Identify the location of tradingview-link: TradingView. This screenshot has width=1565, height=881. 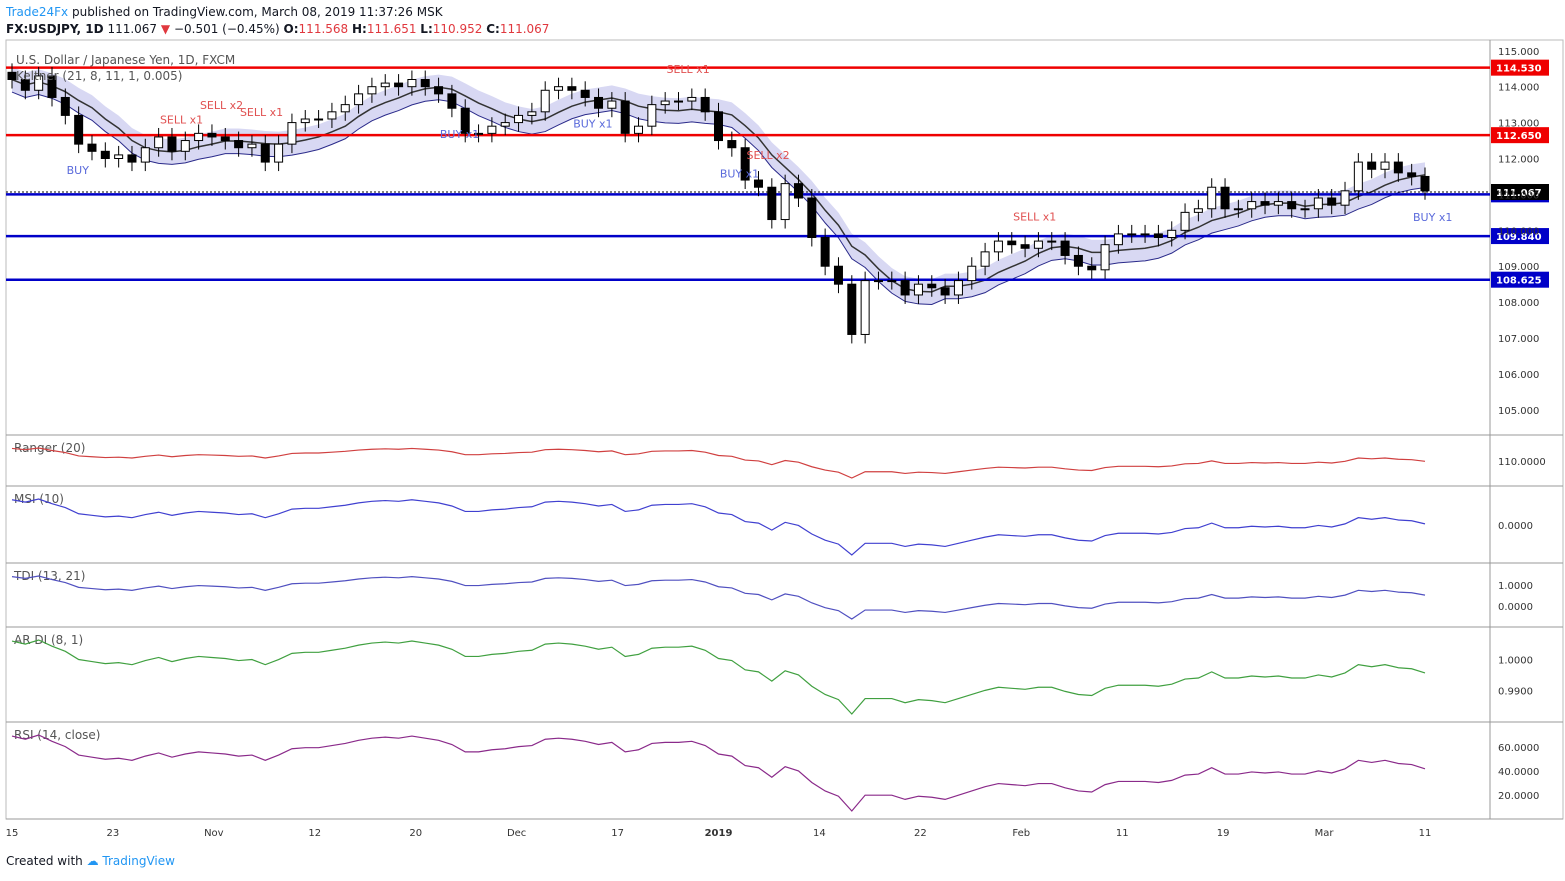
(138, 861).